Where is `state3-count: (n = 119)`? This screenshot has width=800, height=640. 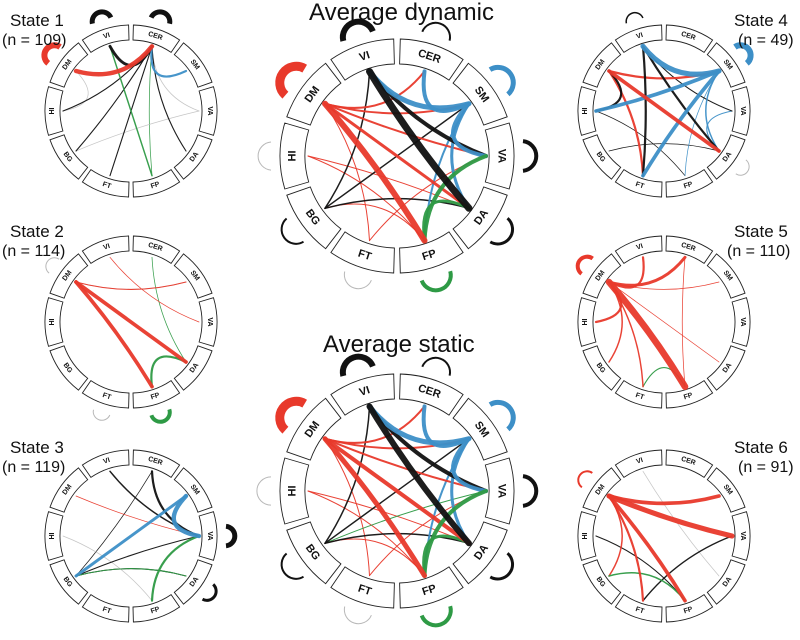
state3-count: (n = 119) is located at coordinates (34, 467).